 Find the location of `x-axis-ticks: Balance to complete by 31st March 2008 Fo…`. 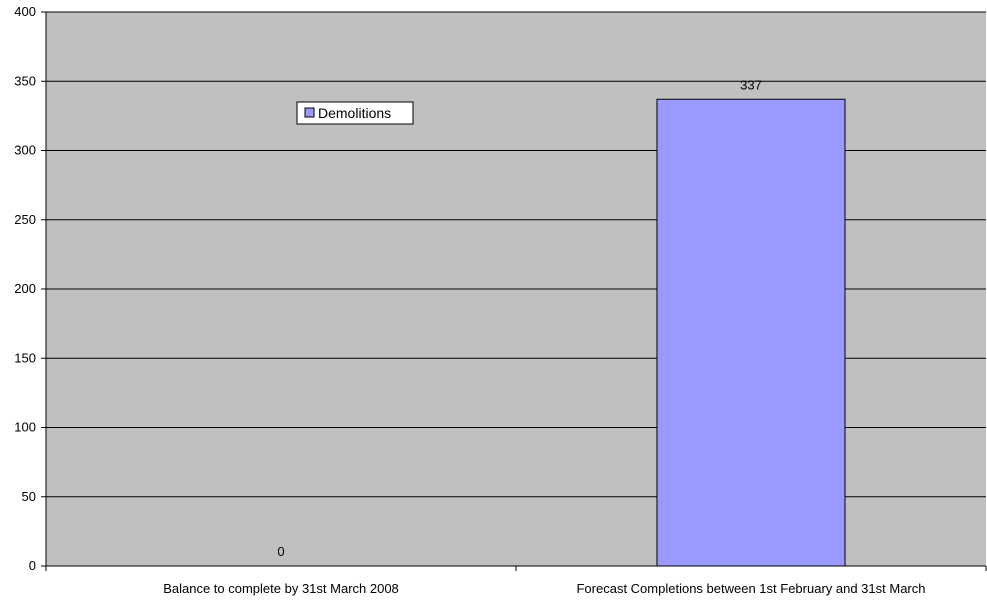

x-axis-ticks: Balance to complete by 31st March 2008 Fo… is located at coordinates (516, 581).